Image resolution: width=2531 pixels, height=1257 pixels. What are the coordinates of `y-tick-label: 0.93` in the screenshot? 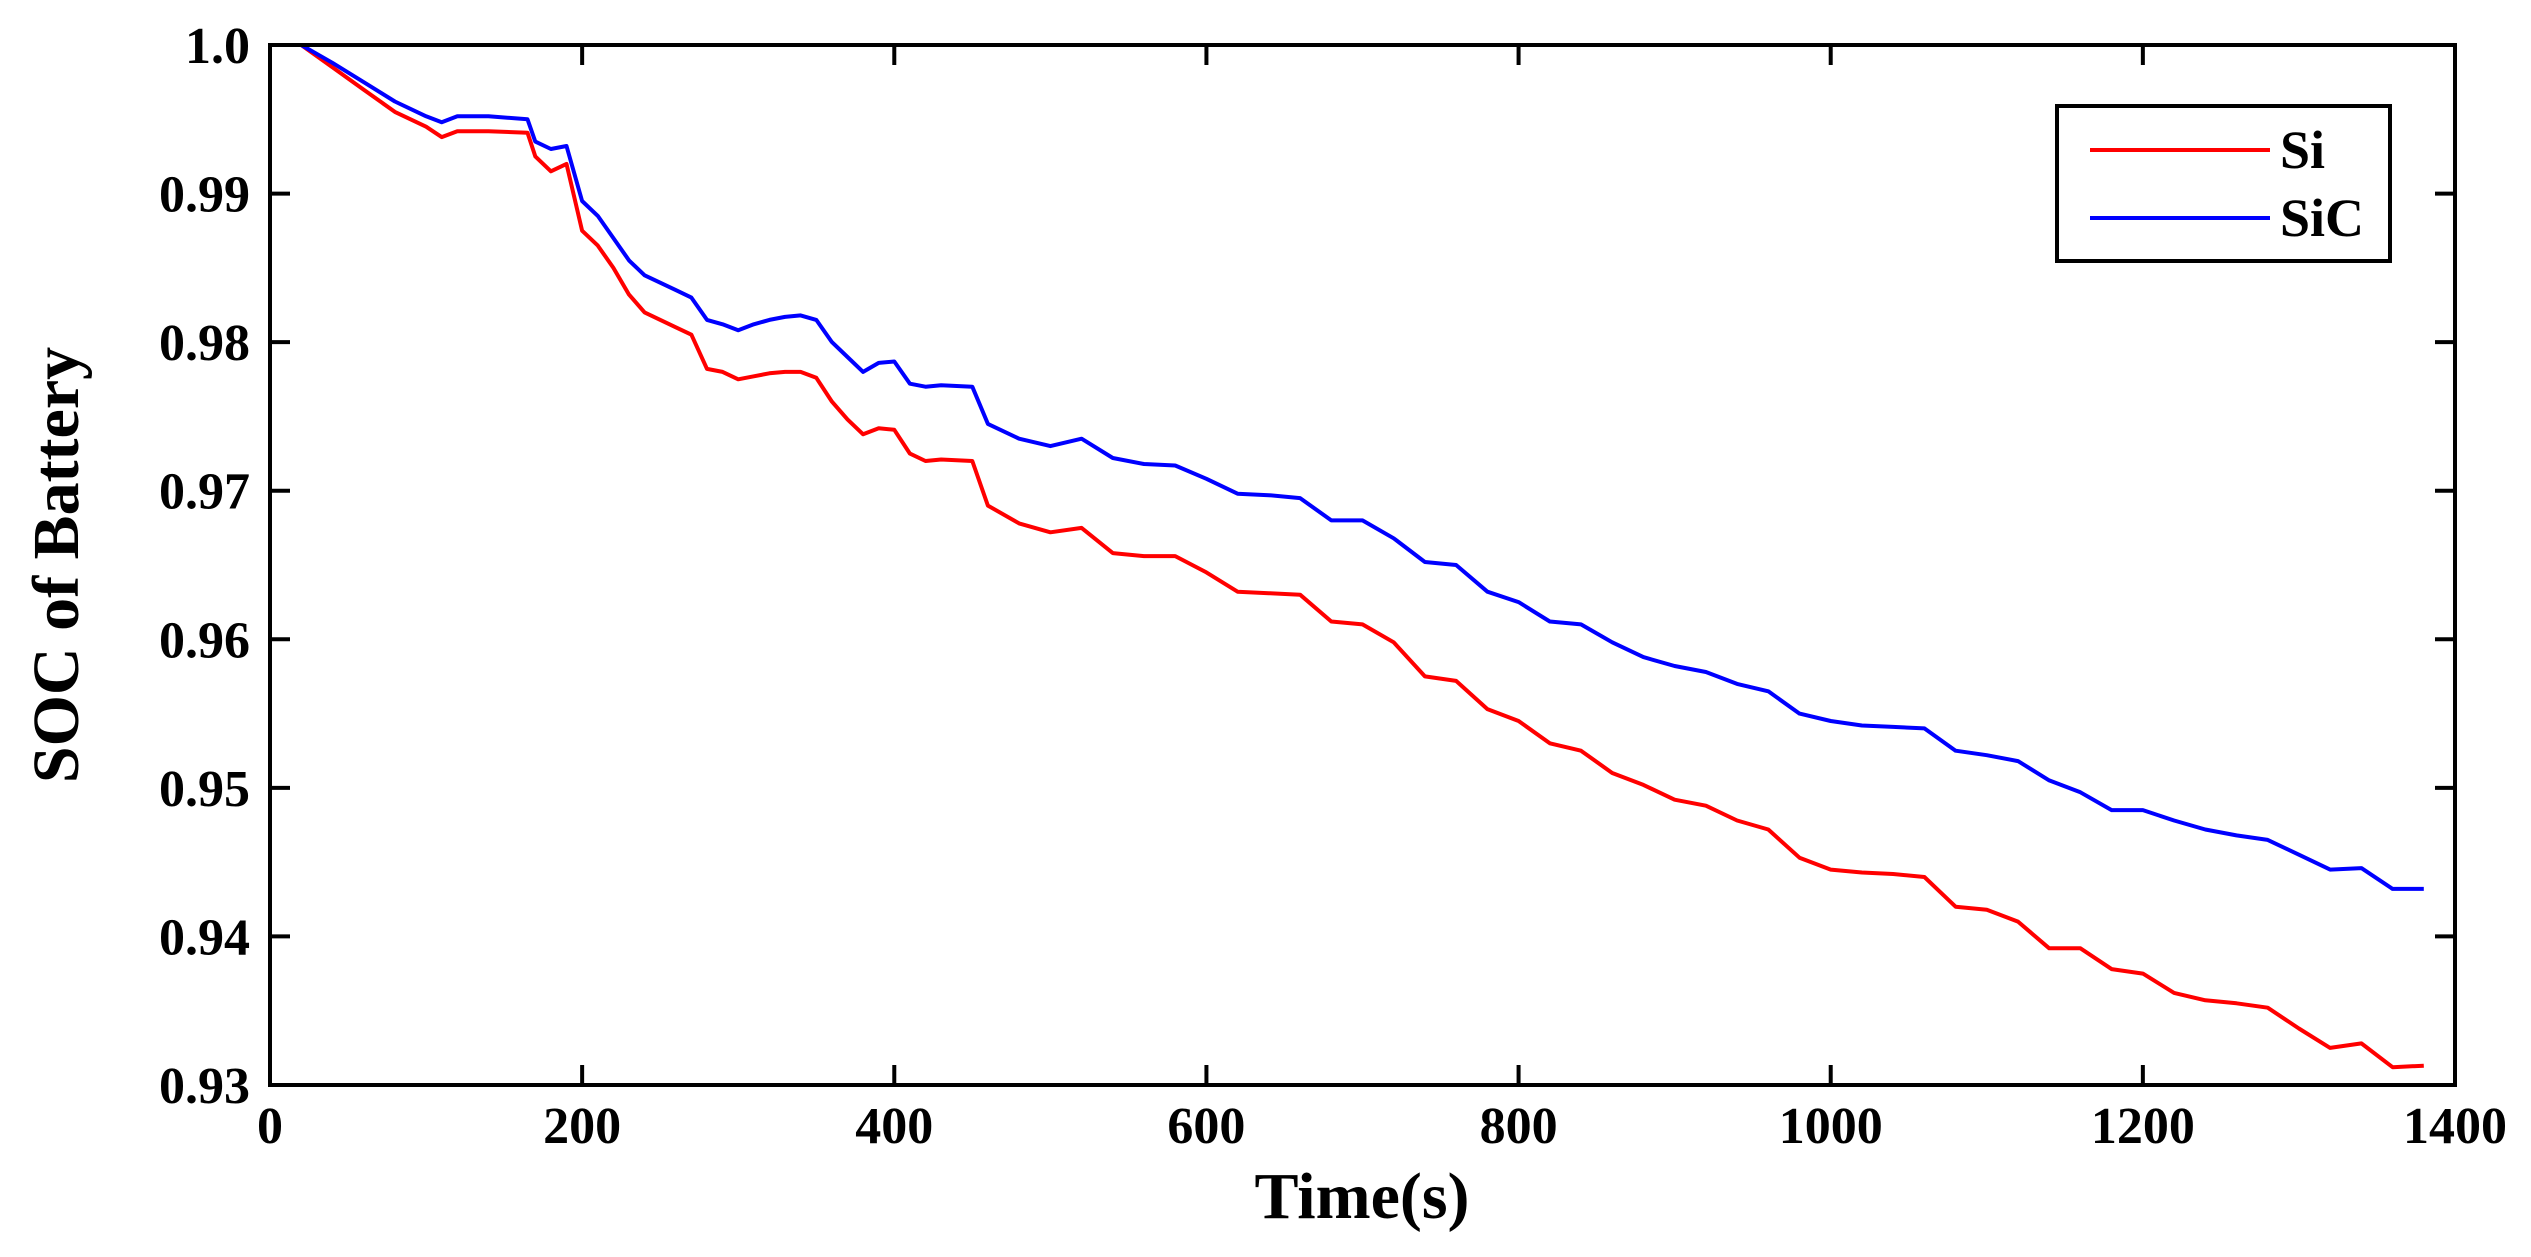 It's located at (204, 1086).